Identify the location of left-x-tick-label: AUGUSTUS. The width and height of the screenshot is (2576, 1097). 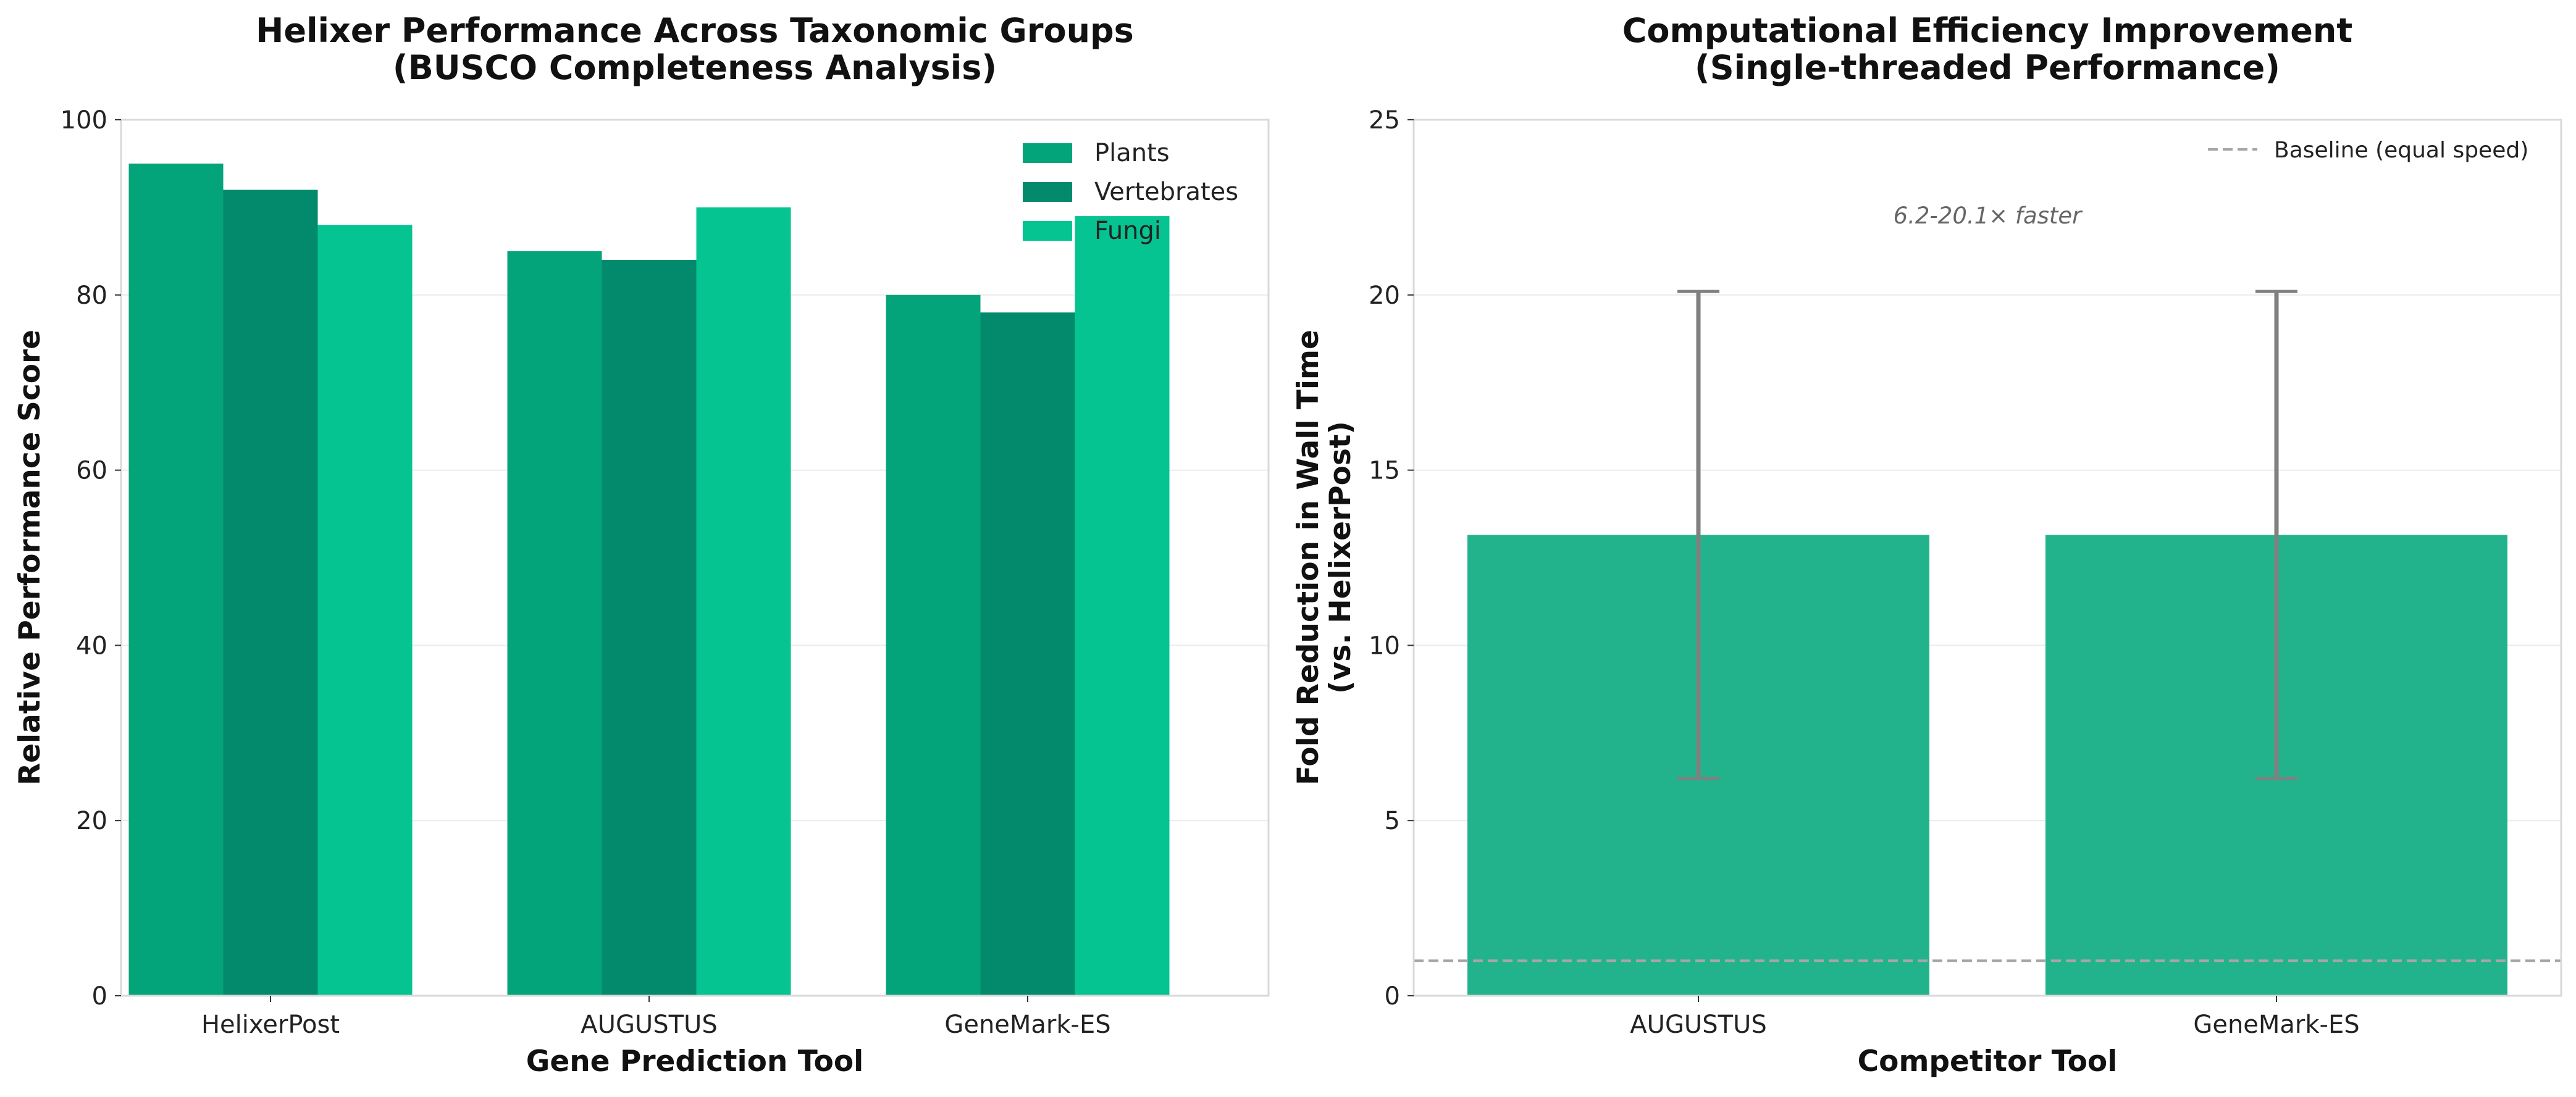
(649, 1025).